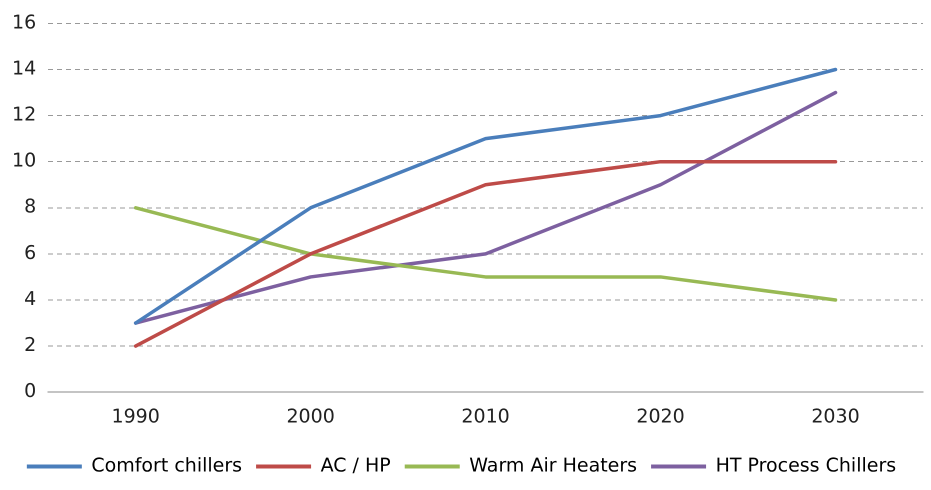 The width and height of the screenshot is (931, 490). I want to click on y-tick-label: 6, so click(30, 253).